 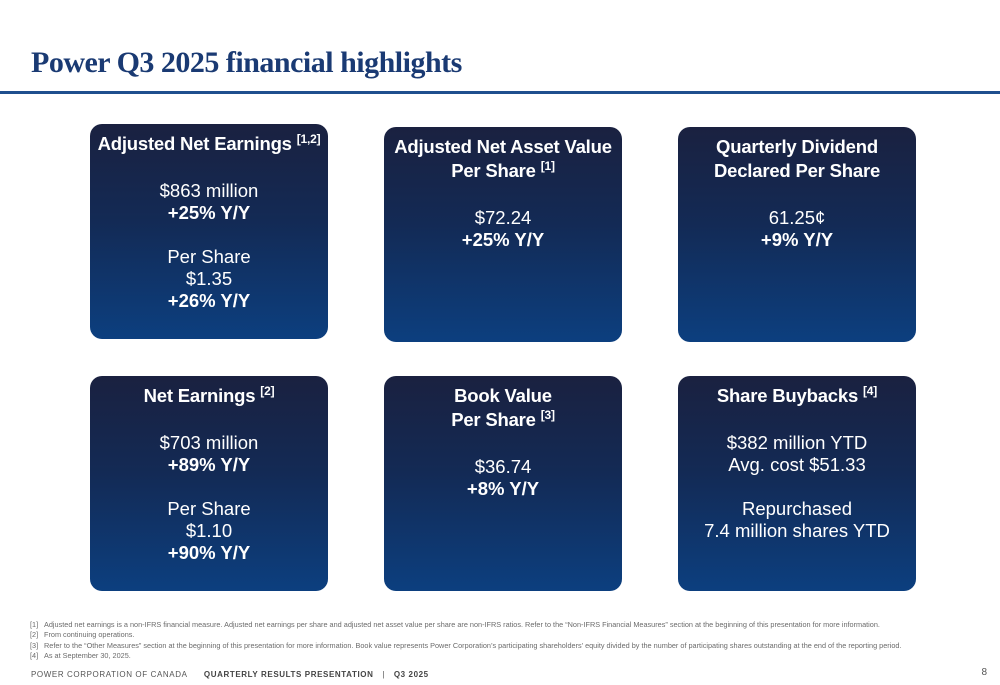 I want to click on card-values: 61.25¢ +9% Y/Y, so click(x=797, y=229).